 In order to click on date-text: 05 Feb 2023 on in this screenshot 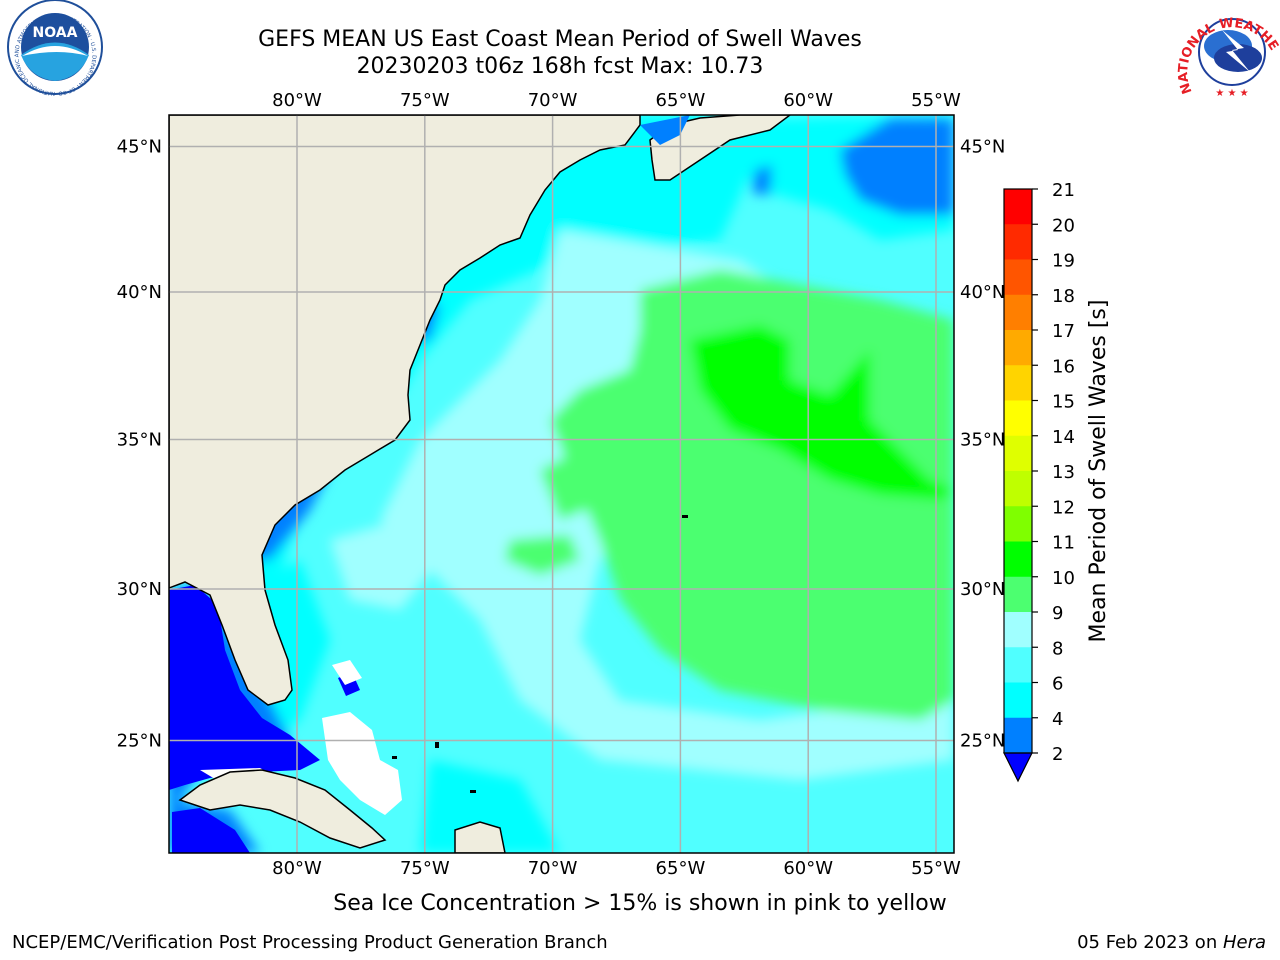, I will do `click(1150, 942)`.